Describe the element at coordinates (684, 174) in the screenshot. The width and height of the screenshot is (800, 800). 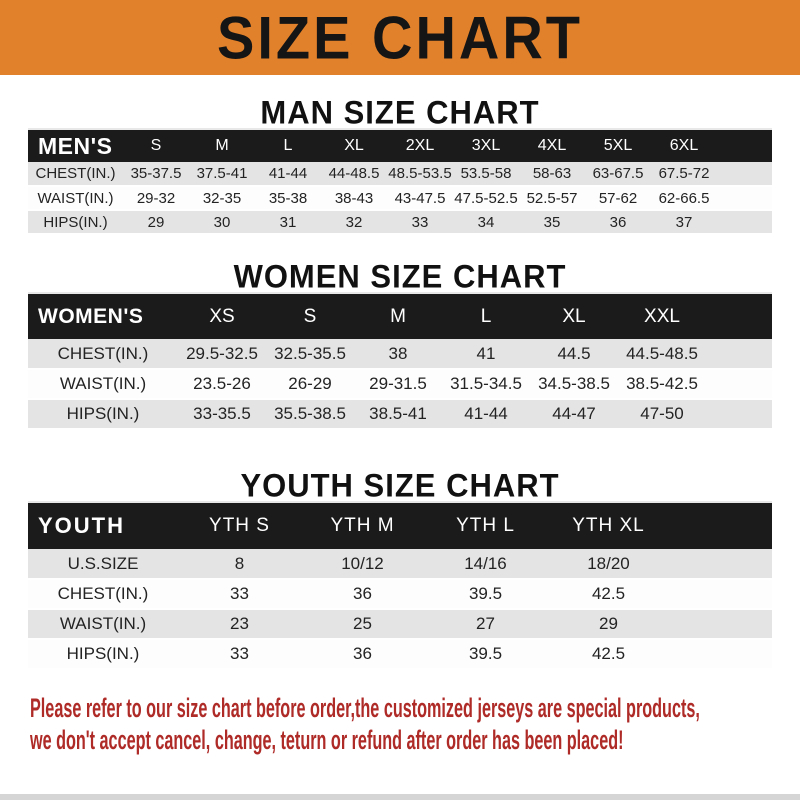
I see `men-size-cell: 67.5-72` at that location.